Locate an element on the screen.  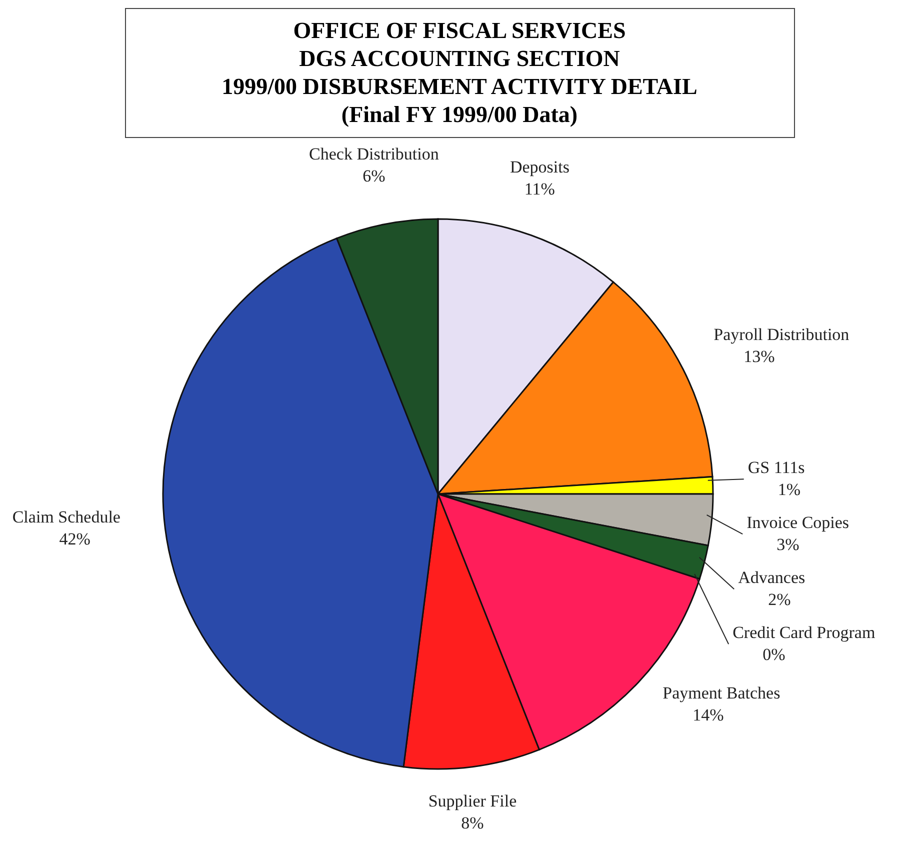
data-label: 8% is located at coordinates (472, 823).